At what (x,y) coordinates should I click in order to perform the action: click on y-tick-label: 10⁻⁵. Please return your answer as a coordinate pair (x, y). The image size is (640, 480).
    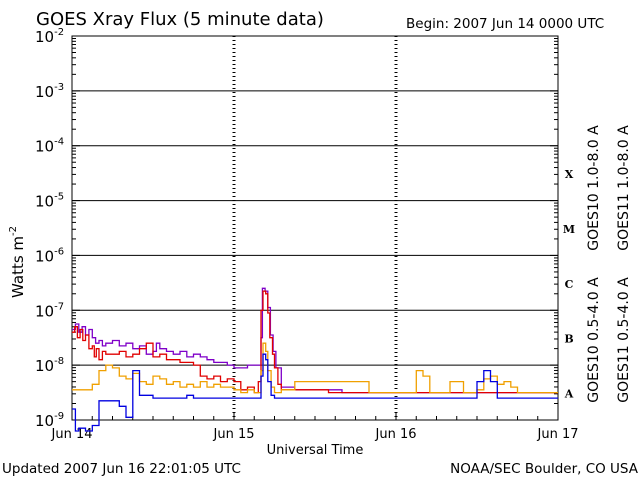
    Looking at the image, I should click on (49, 201).